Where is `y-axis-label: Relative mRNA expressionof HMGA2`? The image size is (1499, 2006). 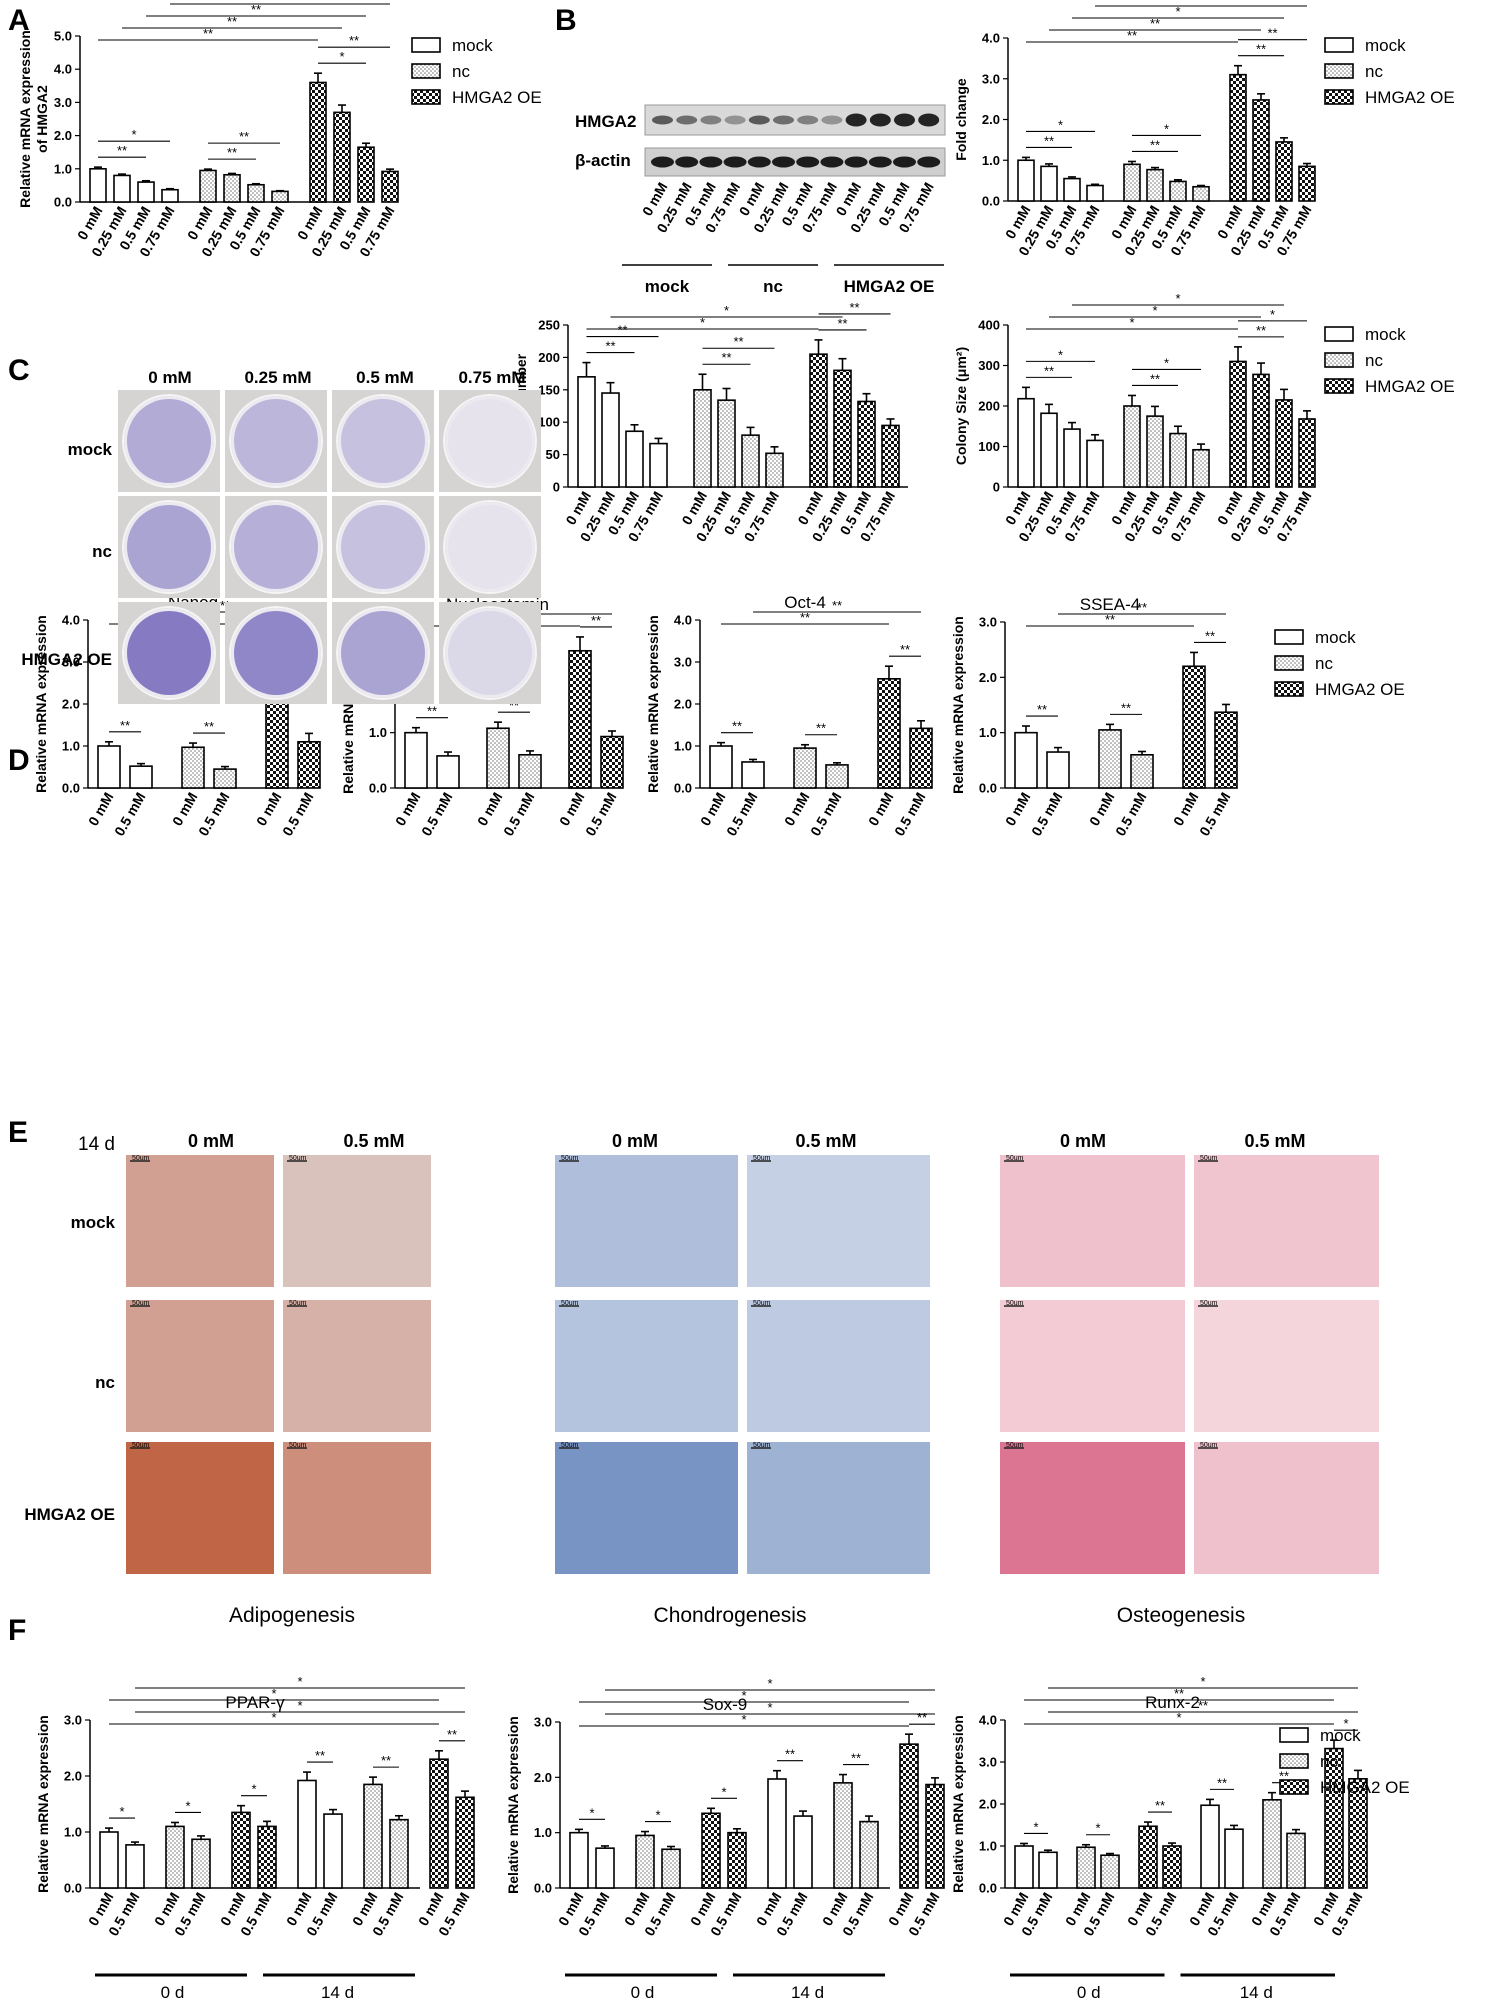 y-axis-label: Relative mRNA expressionof HMGA2 is located at coordinates (33, 119).